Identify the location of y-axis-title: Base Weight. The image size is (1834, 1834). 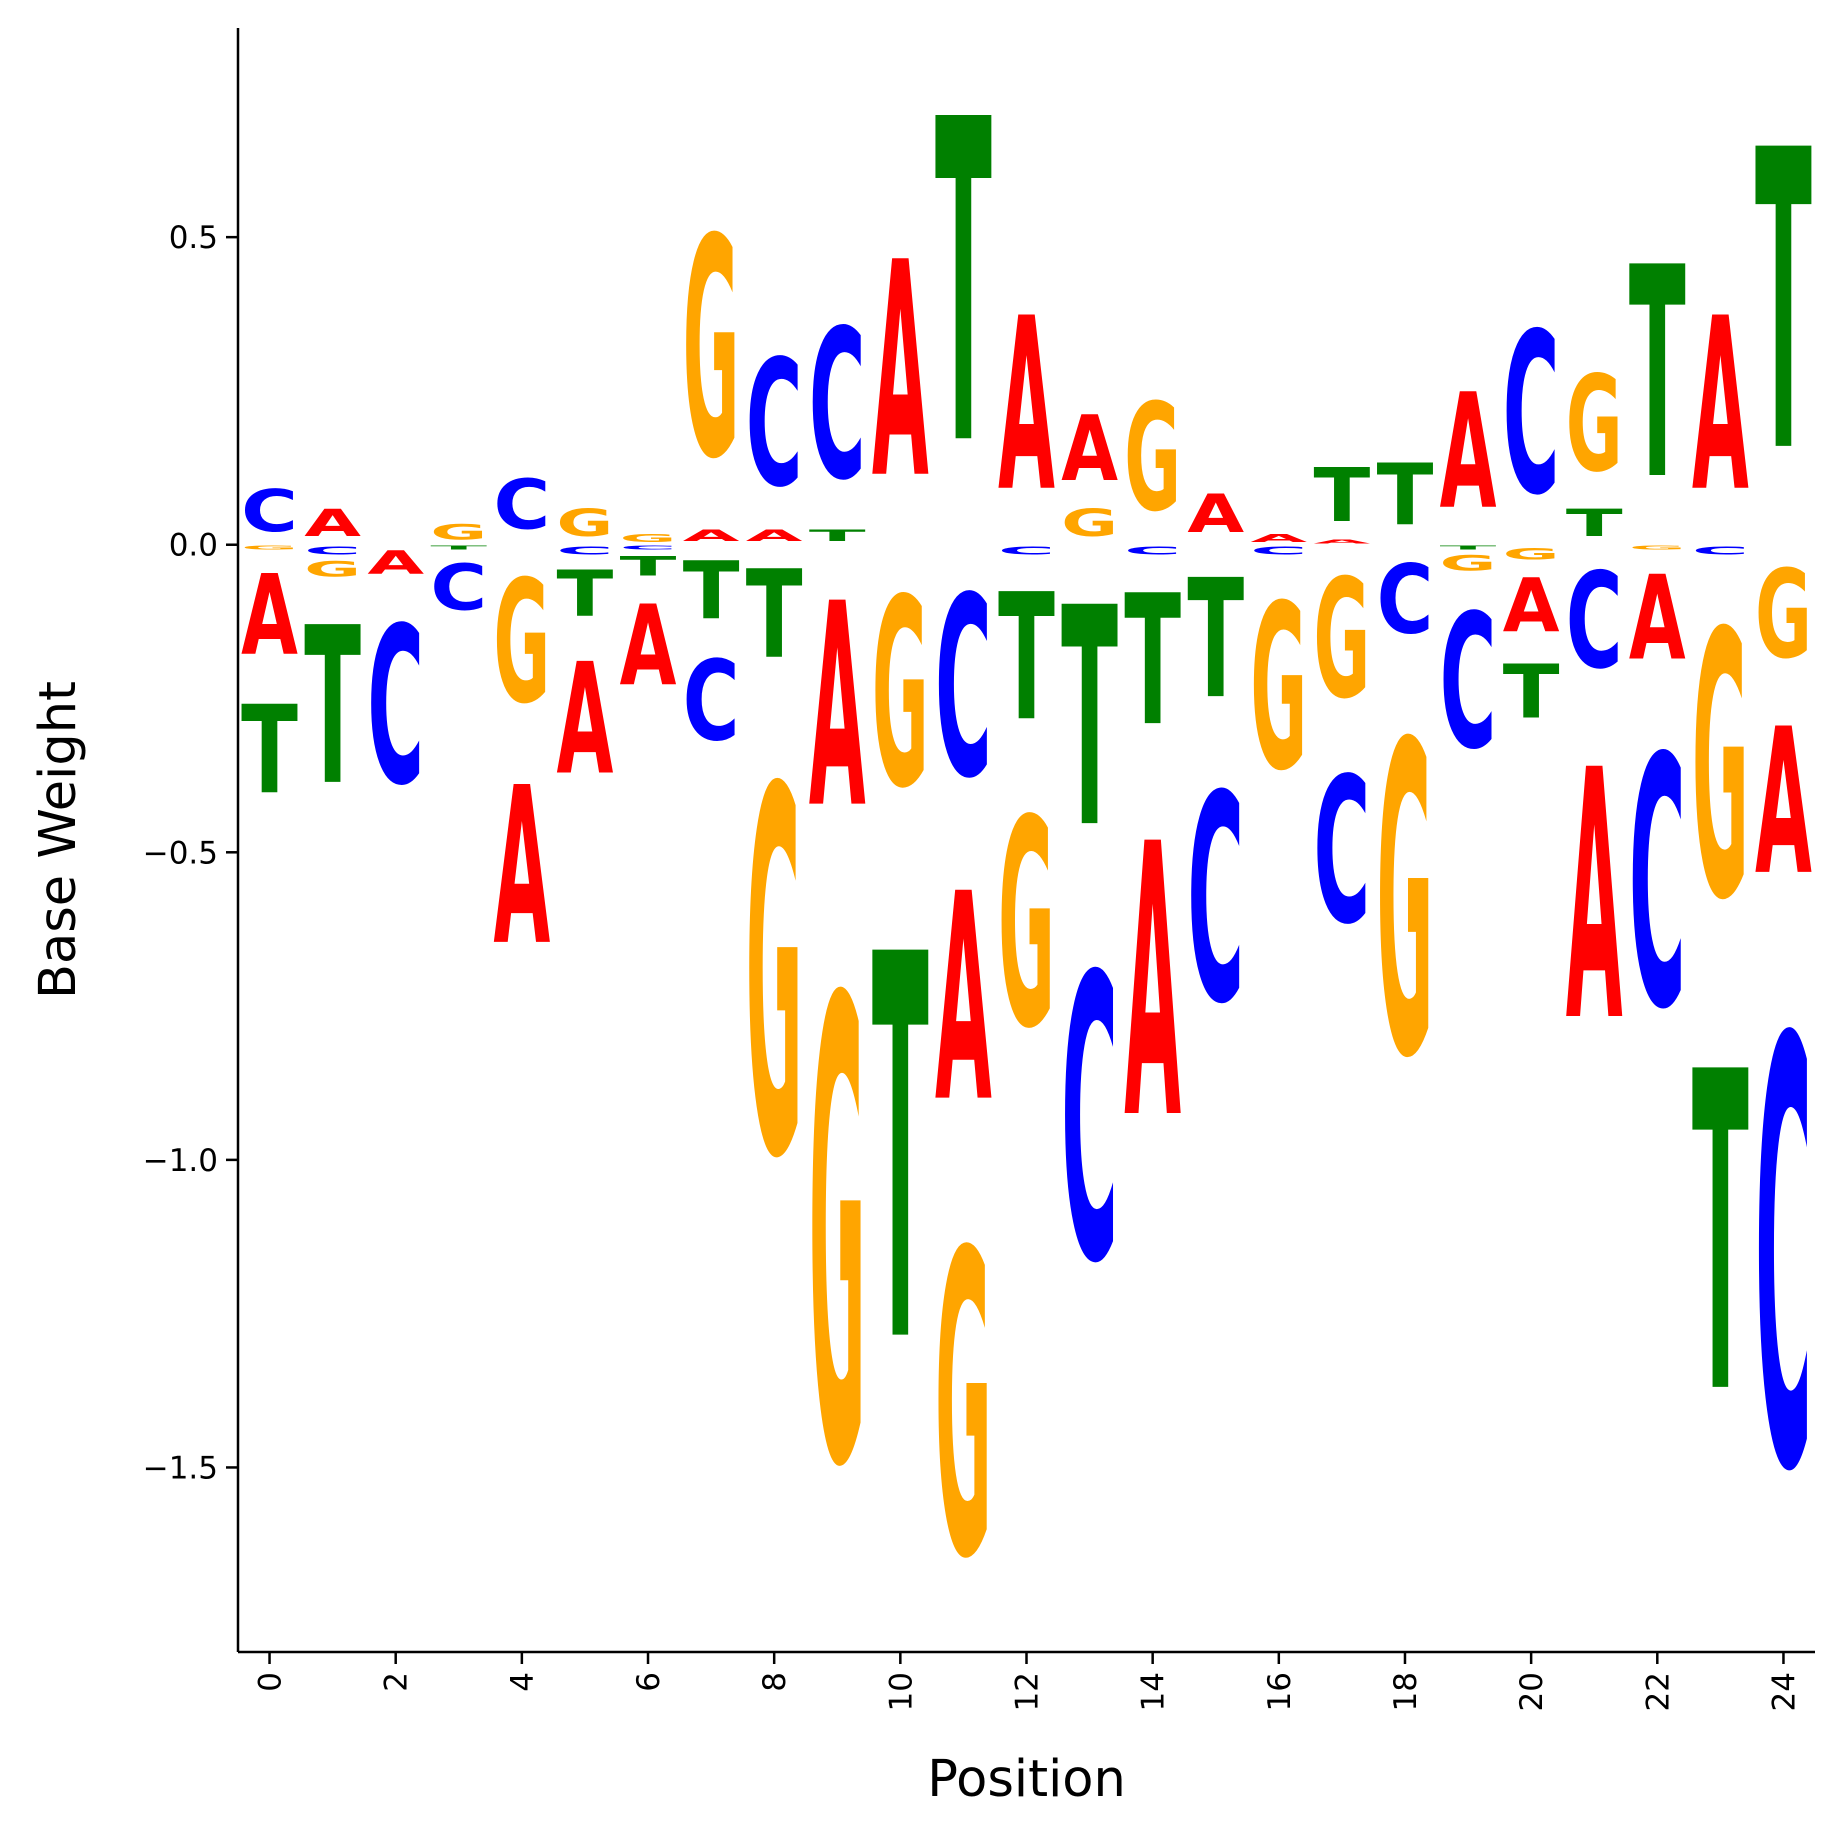
(58, 840).